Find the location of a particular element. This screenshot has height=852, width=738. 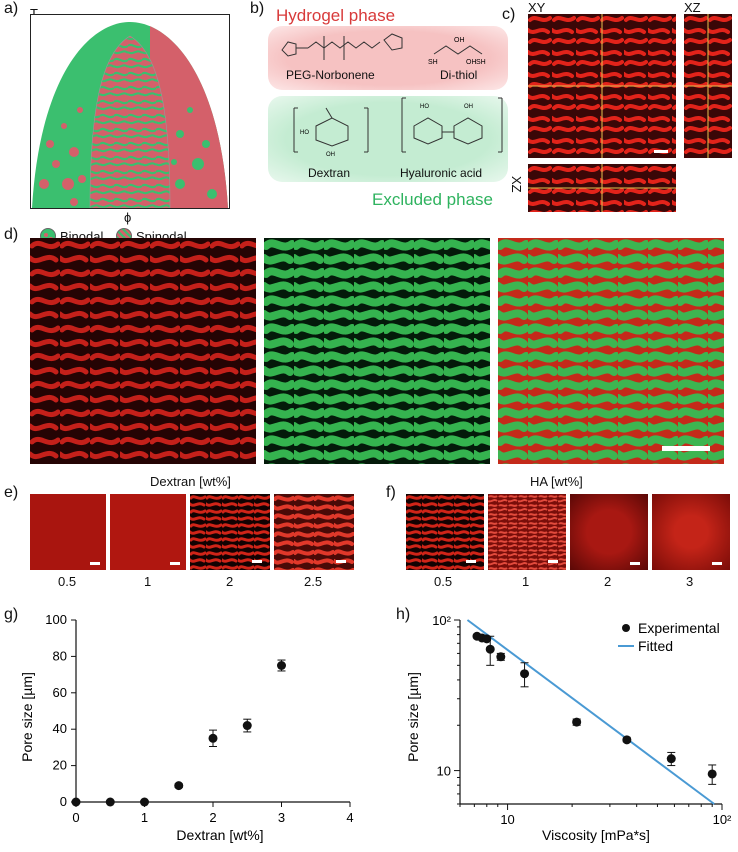

legend-experimental-marker is located at coordinates (626, 628).